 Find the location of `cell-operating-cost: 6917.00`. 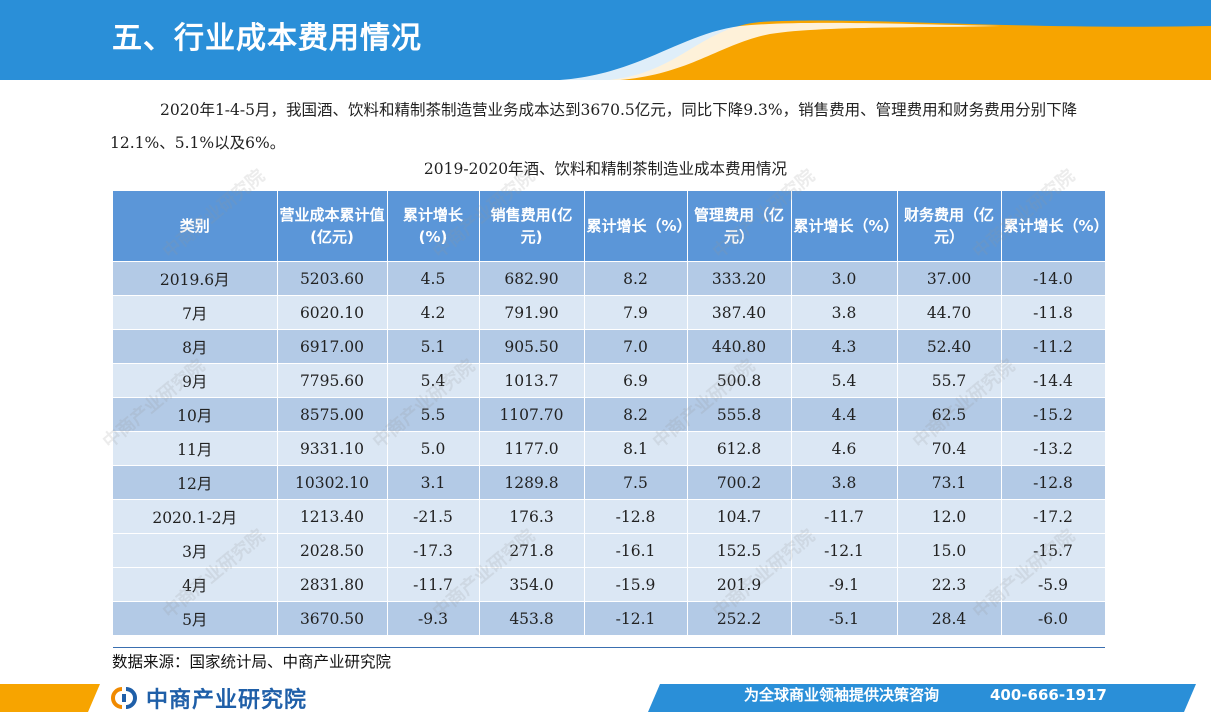

cell-operating-cost: 6917.00 is located at coordinates (332, 346).